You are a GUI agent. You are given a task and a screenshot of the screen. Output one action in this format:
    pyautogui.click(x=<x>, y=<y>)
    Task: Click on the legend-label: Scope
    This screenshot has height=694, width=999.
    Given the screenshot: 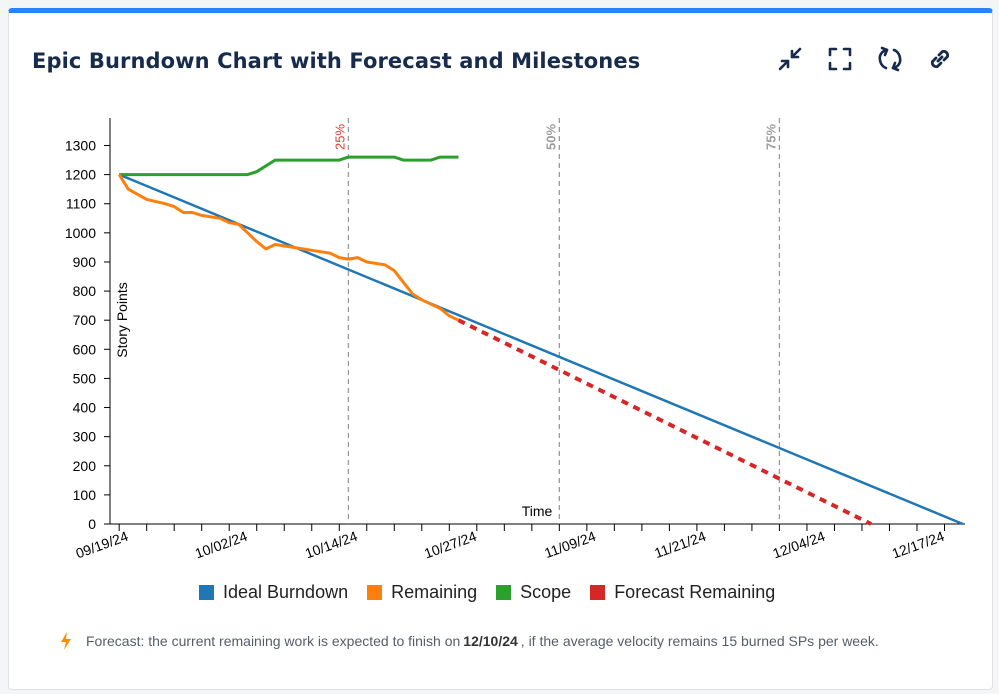 What is the action you would take?
    pyautogui.click(x=546, y=592)
    